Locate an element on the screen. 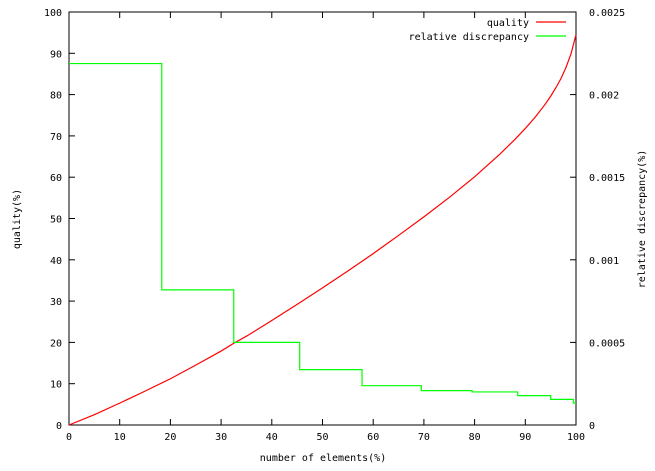 This screenshot has height=471, width=655. y2-tick-label: 0.002 is located at coordinates (604, 96).